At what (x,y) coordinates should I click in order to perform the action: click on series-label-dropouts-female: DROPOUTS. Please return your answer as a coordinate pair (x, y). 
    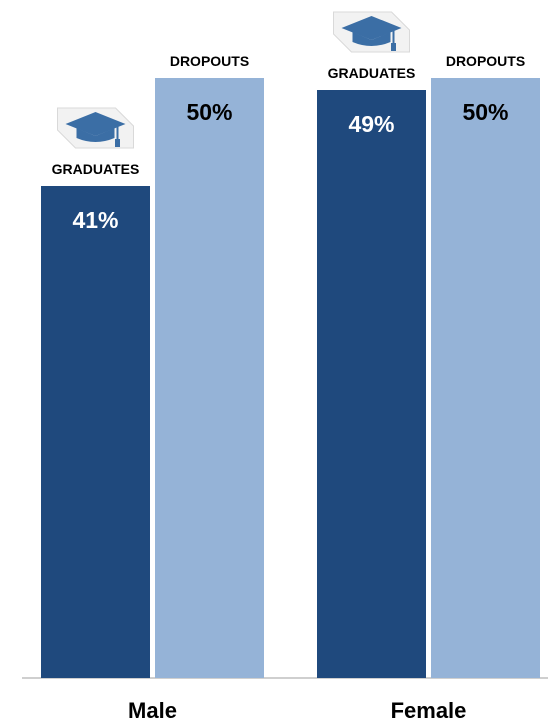
    Looking at the image, I should click on (485, 61).